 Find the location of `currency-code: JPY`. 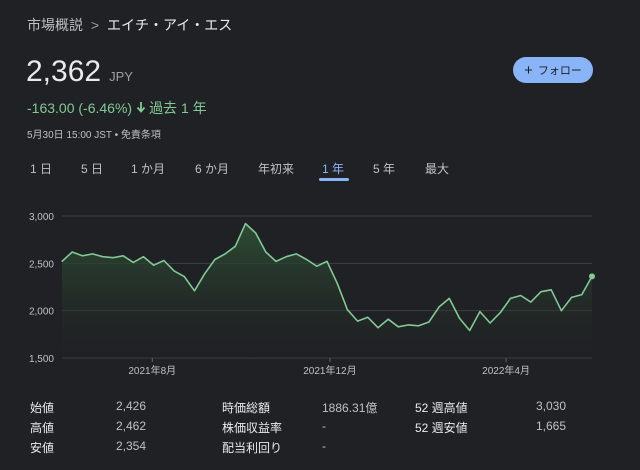

currency-code: JPY is located at coordinates (121, 76).